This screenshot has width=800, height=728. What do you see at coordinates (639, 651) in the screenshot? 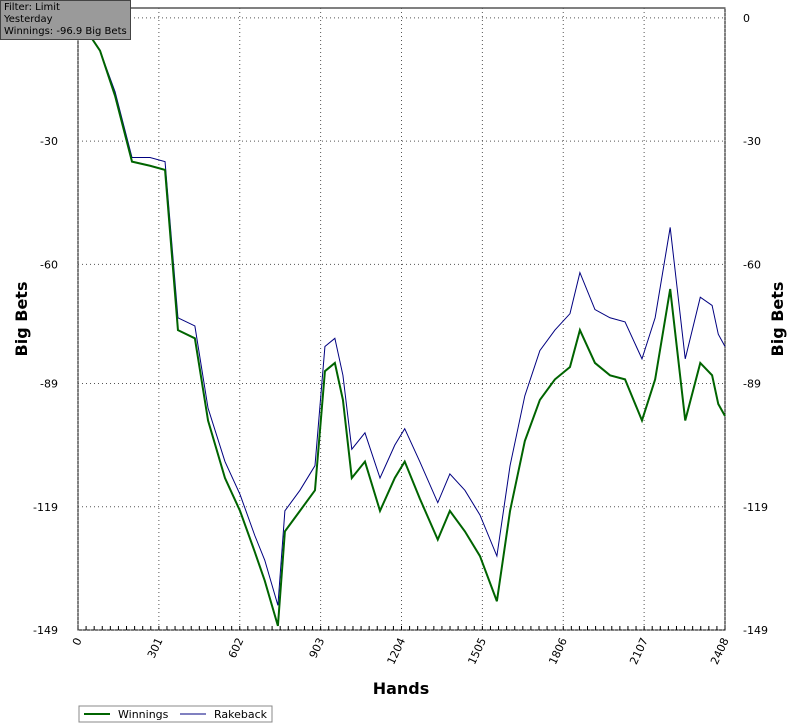
I see `x-tick-label: 2107` at bounding box center [639, 651].